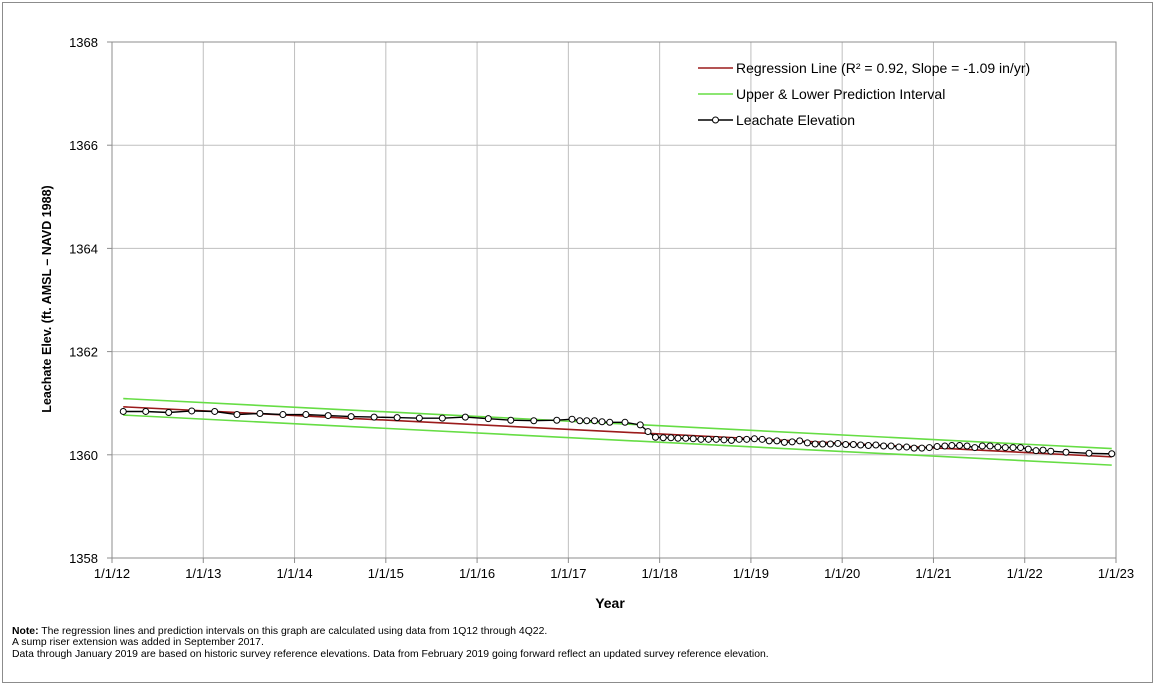  What do you see at coordinates (83, 42) in the screenshot?
I see `y-tick-label: 1368` at bounding box center [83, 42].